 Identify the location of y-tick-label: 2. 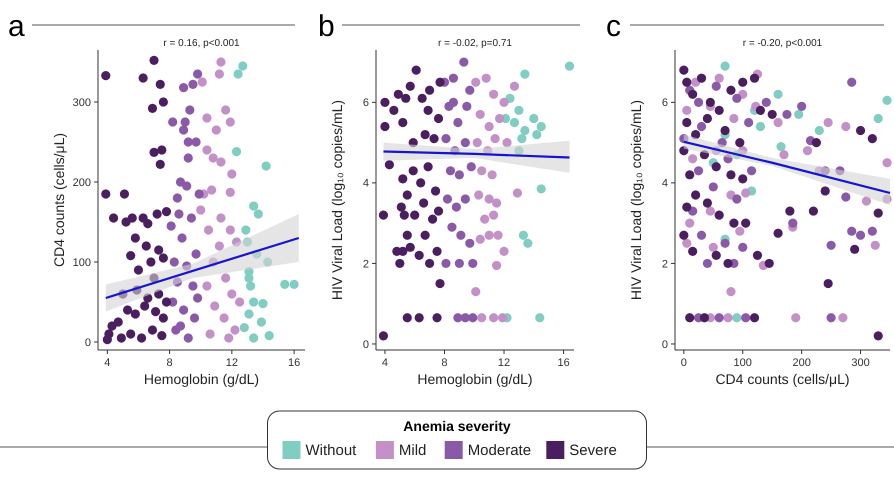
(665, 264).